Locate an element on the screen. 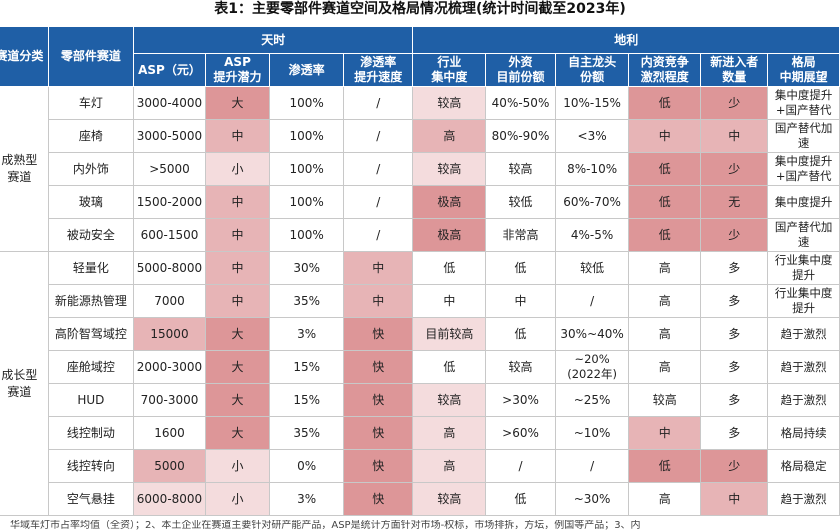 This screenshot has height=532, width=840. header-col-6: 自主龙头 份额 is located at coordinates (592, 70).